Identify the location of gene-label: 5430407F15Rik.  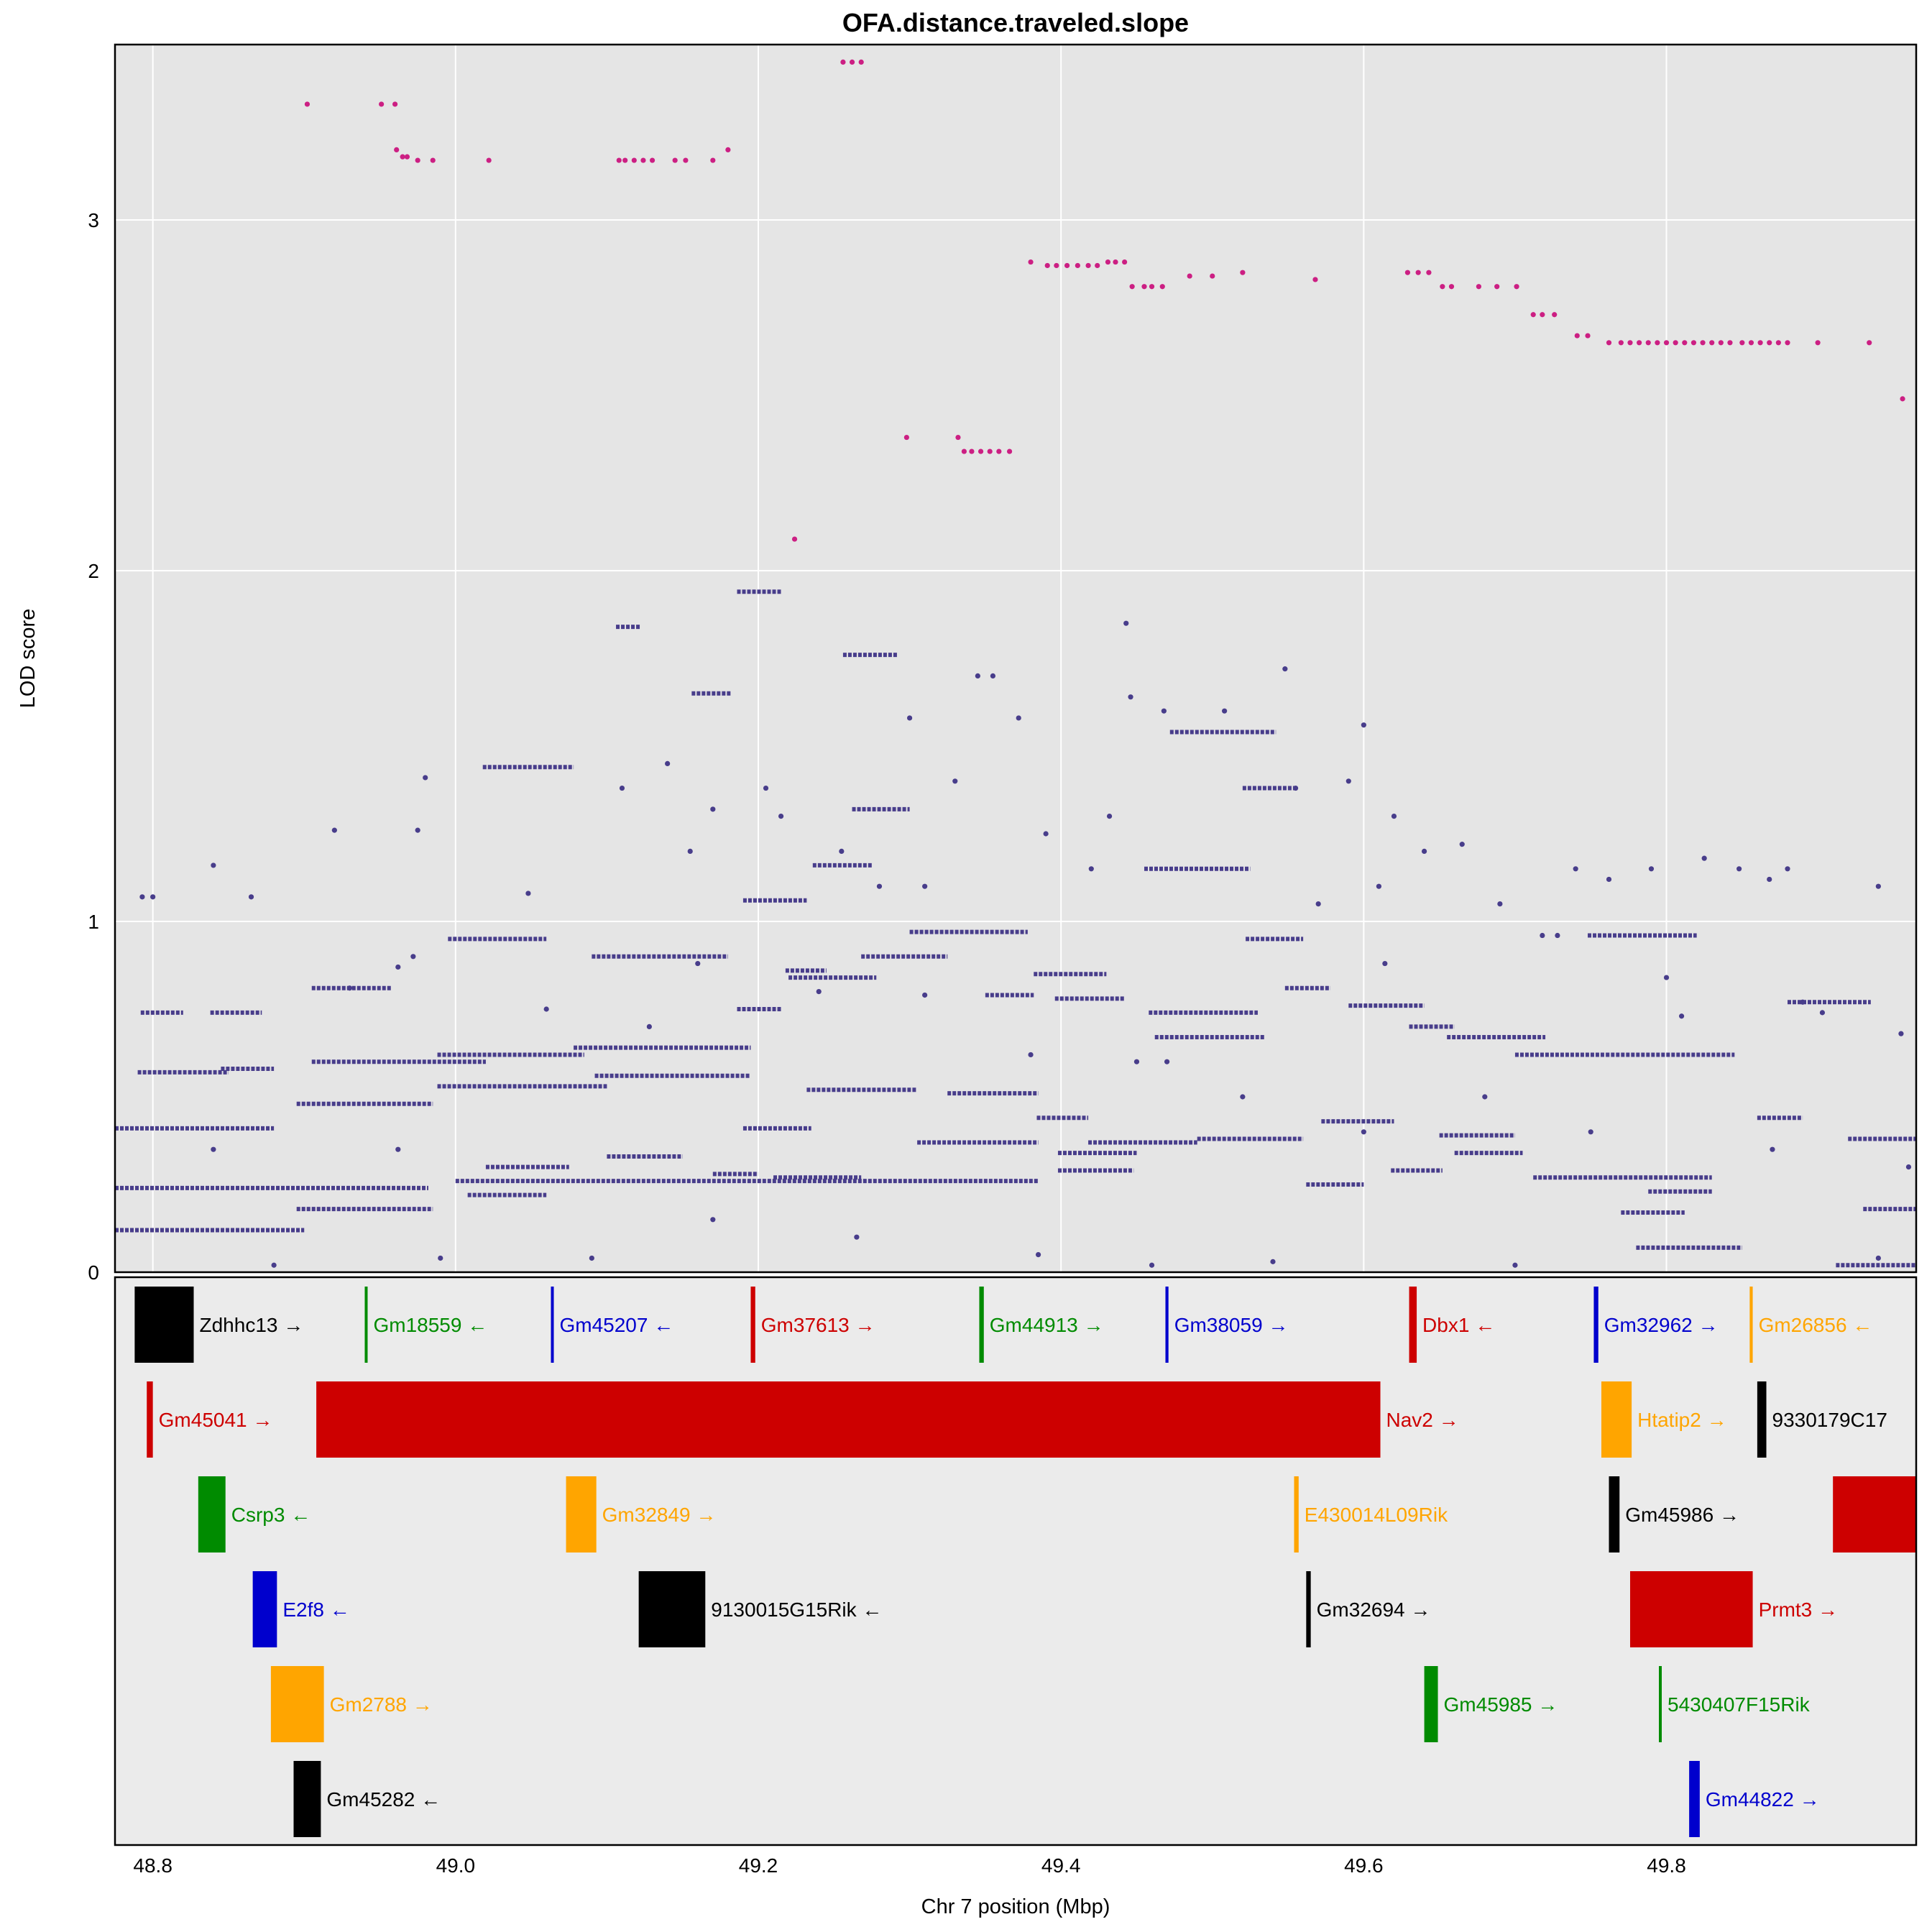
(1739, 1704).